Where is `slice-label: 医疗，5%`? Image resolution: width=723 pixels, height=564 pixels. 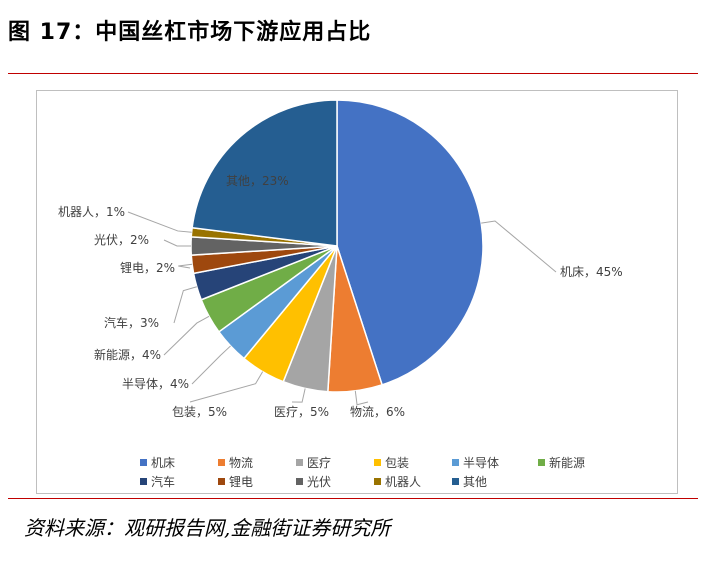
slice-label: 医疗，5% is located at coordinates (301, 412).